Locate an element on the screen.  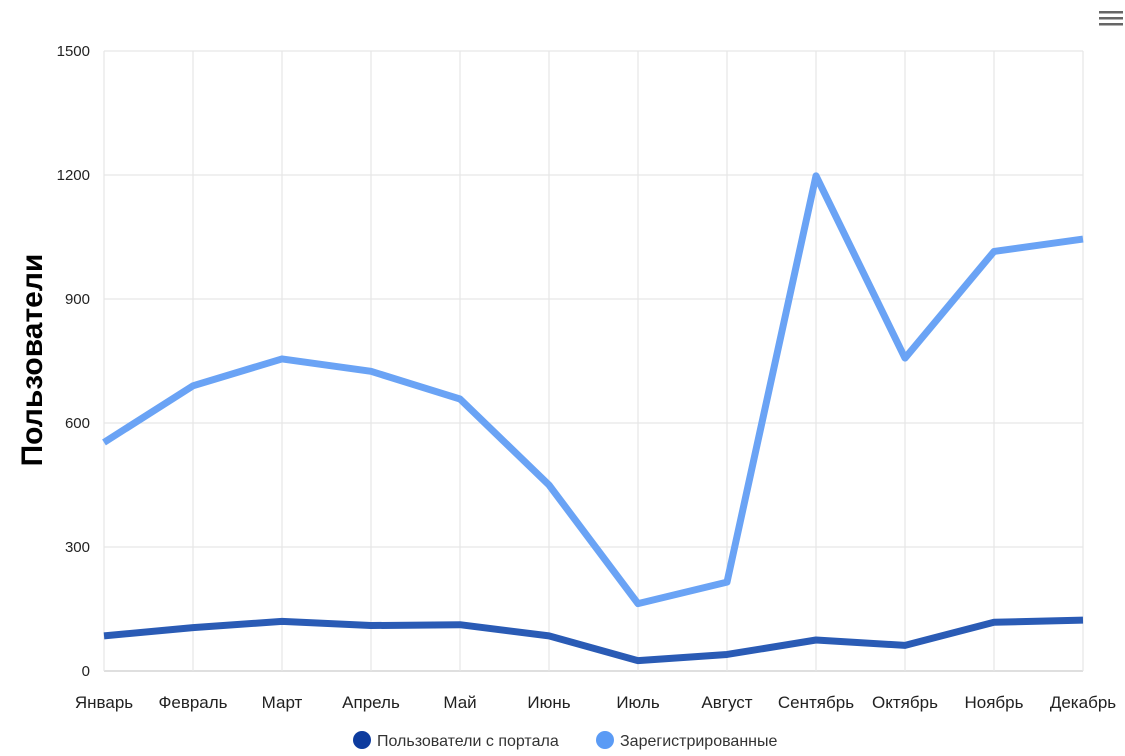
y-tick-label: 300 is located at coordinates (77, 547).